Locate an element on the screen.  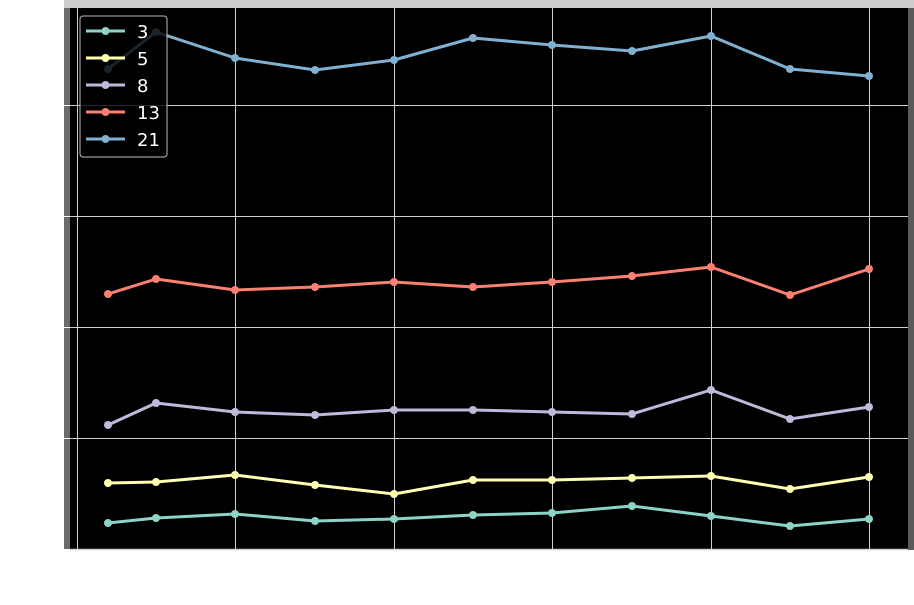
legend-item-13: 13 is located at coordinates (123, 113).